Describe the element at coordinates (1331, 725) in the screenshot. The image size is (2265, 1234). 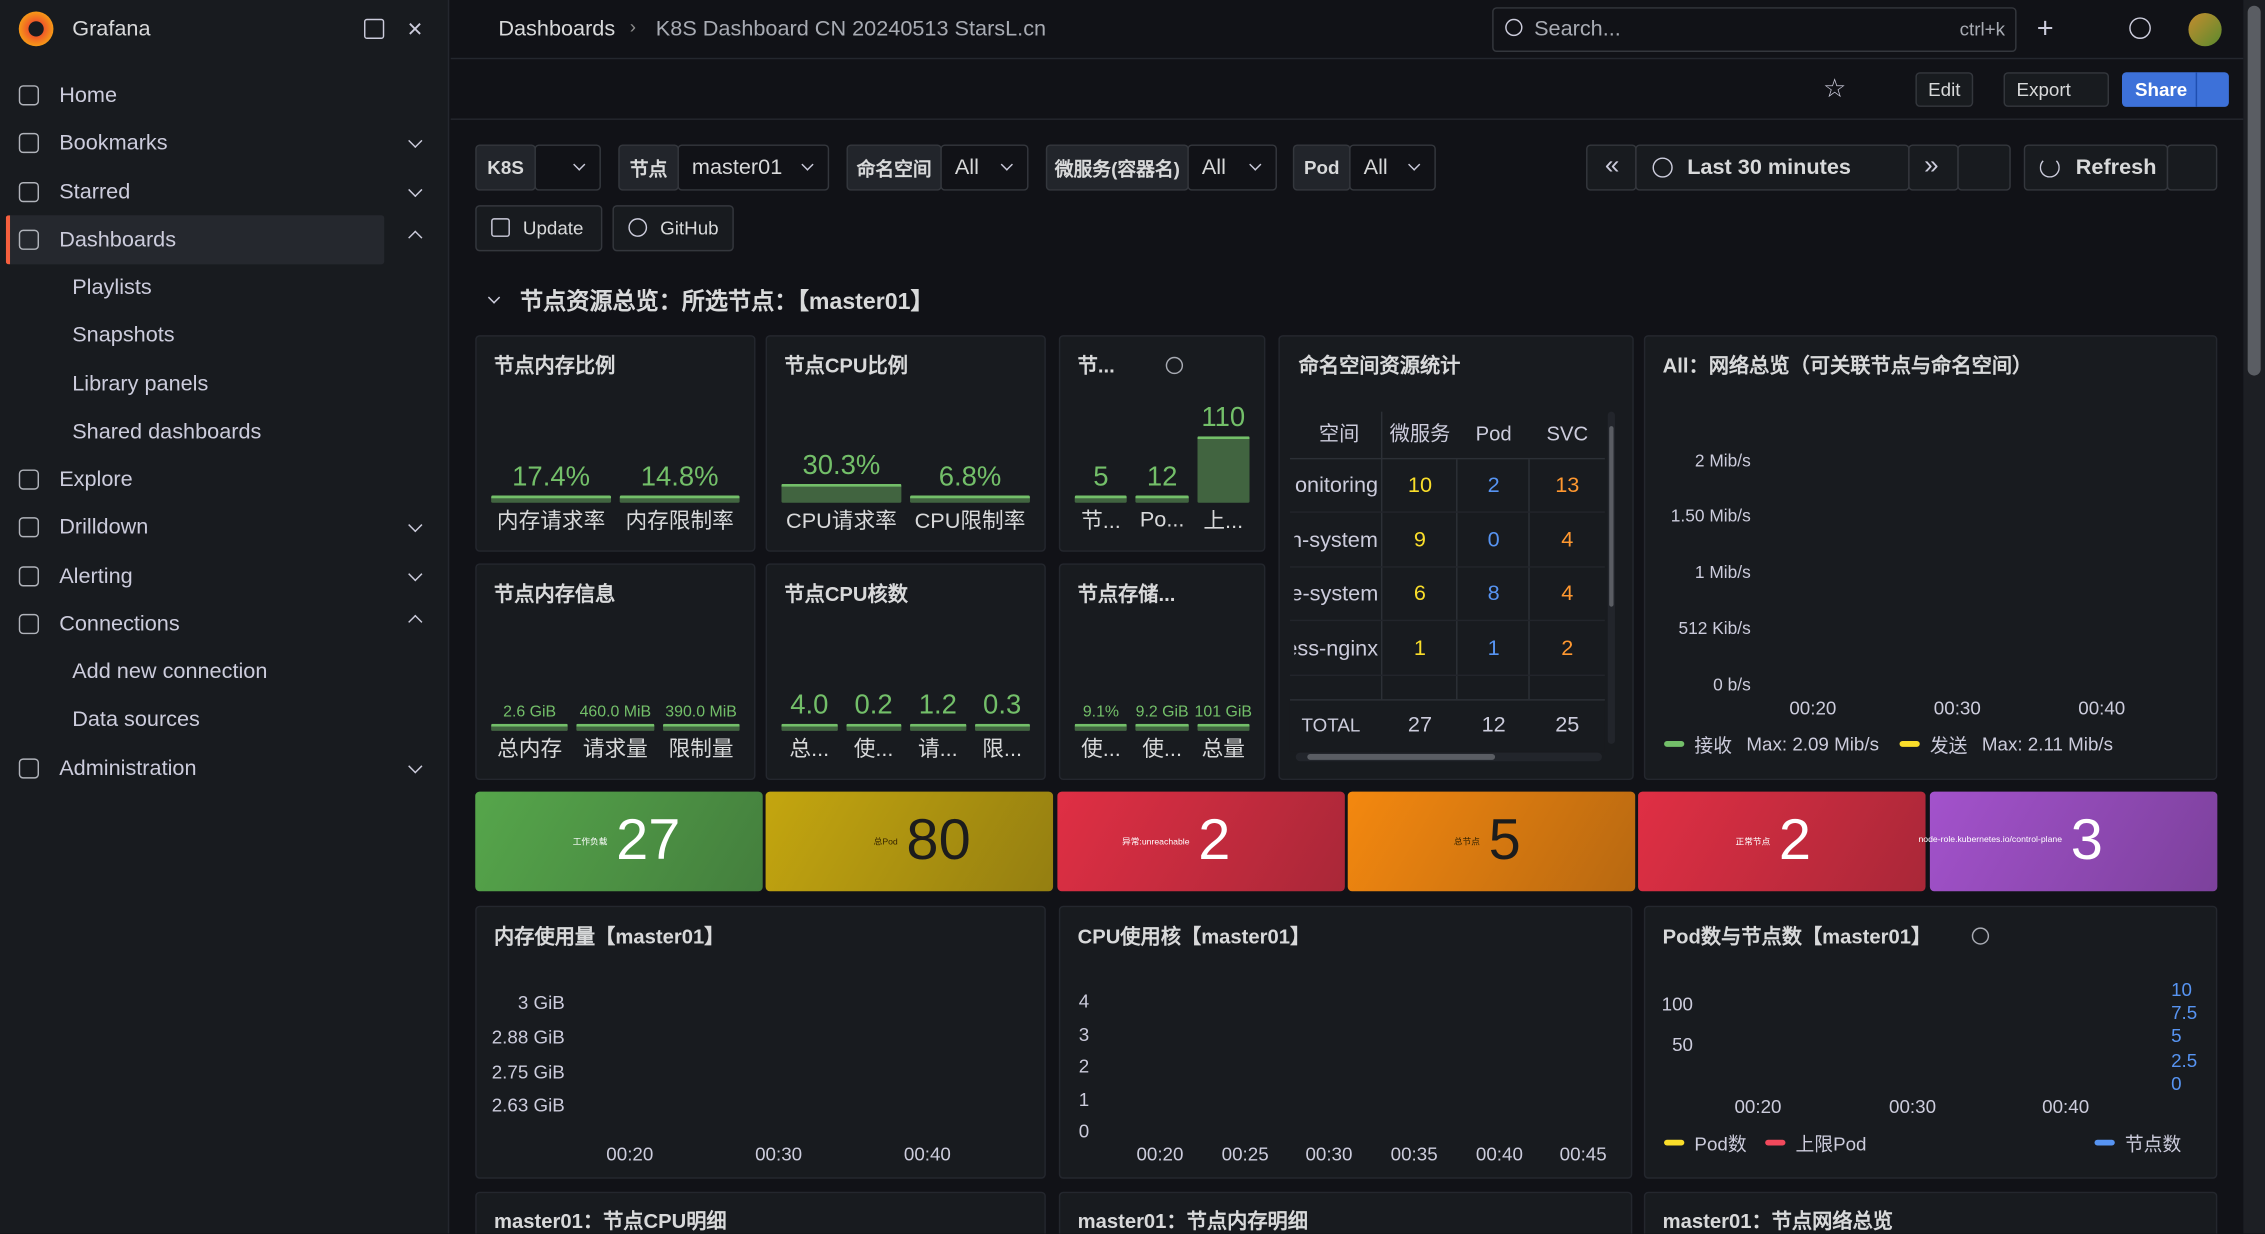
I see `table-total: TOTAL` at that location.